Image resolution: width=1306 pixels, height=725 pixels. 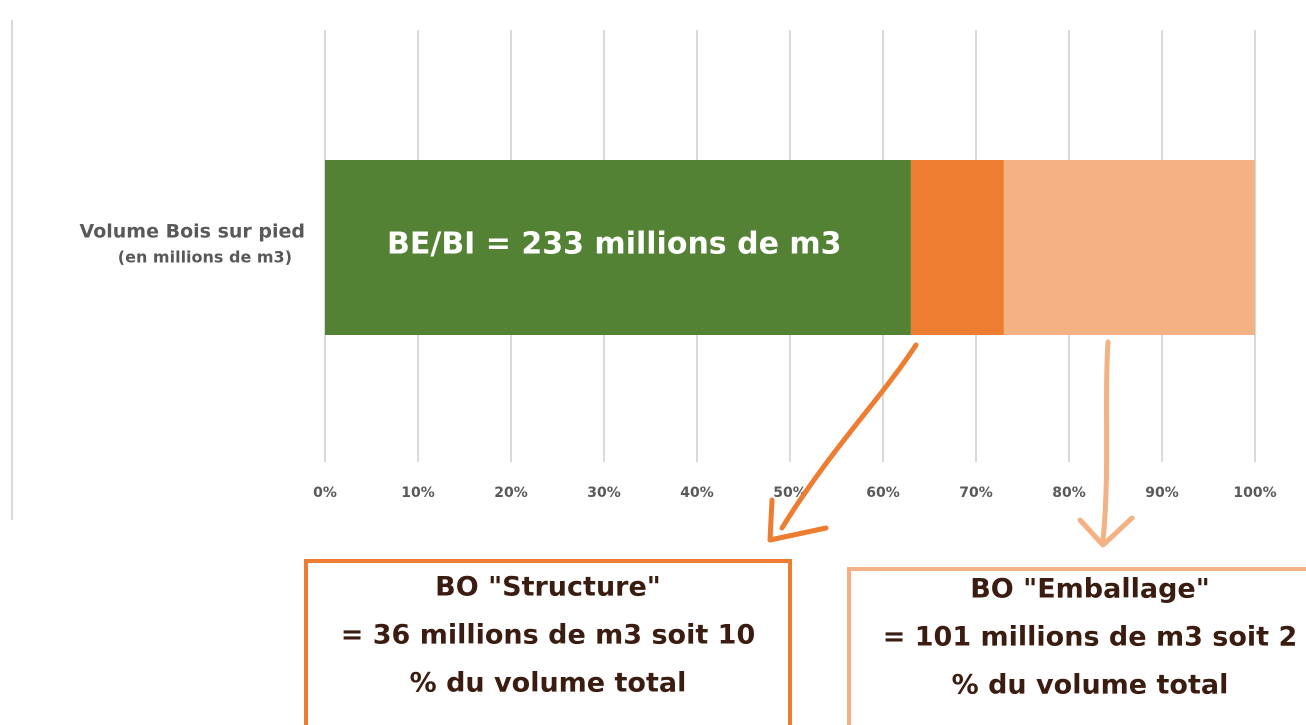 I want to click on annotation-text: = 36 millions de m3 soit 10, so click(x=548, y=635).